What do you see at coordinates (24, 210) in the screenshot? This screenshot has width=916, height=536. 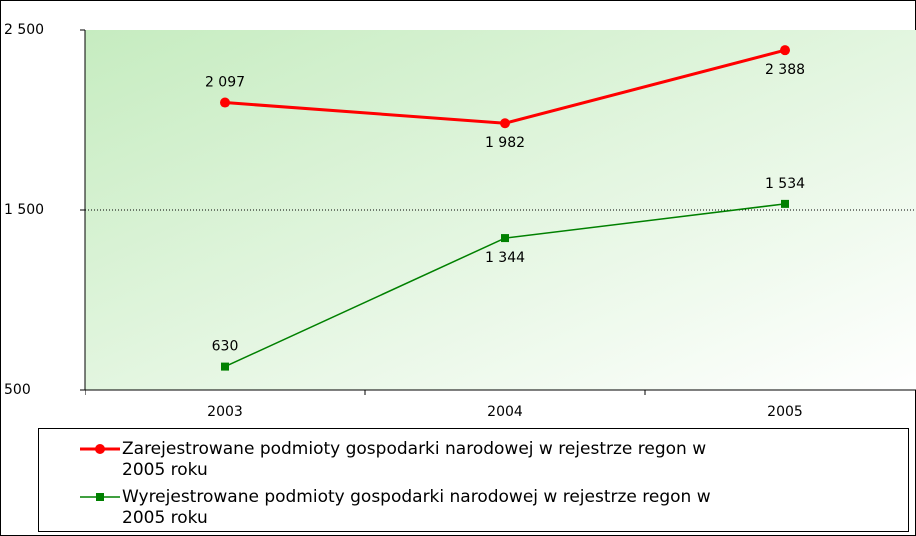 I see `y-tick-label: 1 500` at bounding box center [24, 210].